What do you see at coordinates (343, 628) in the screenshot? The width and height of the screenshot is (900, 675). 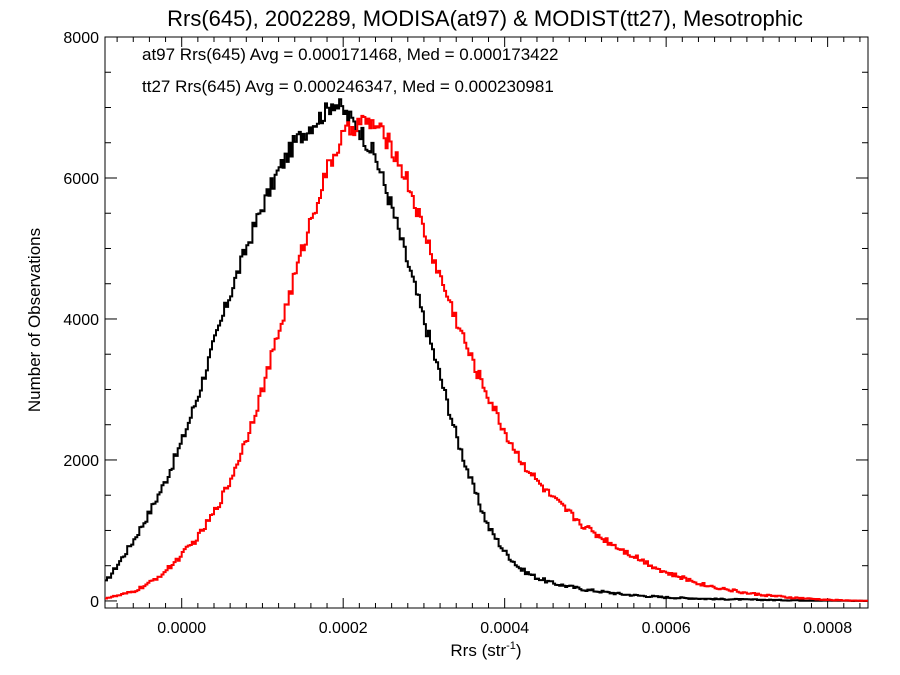 I see `x-tick-label: 0.0002` at bounding box center [343, 628].